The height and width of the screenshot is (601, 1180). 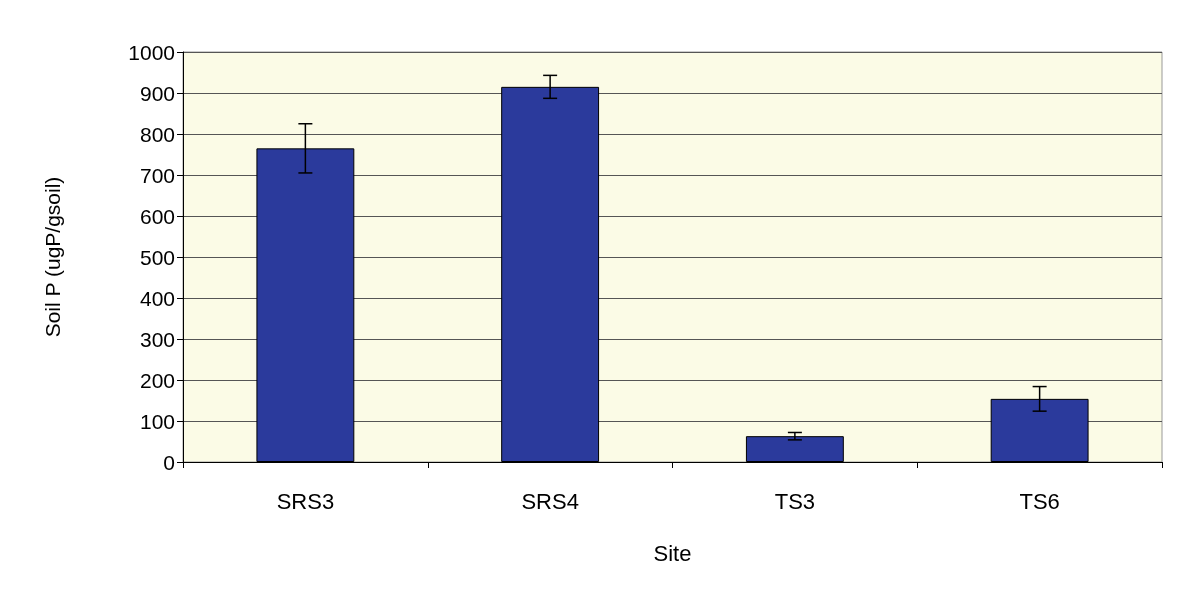 I want to click on y-axis-title: Soil P (ugP/gsoil), so click(x=52, y=257).